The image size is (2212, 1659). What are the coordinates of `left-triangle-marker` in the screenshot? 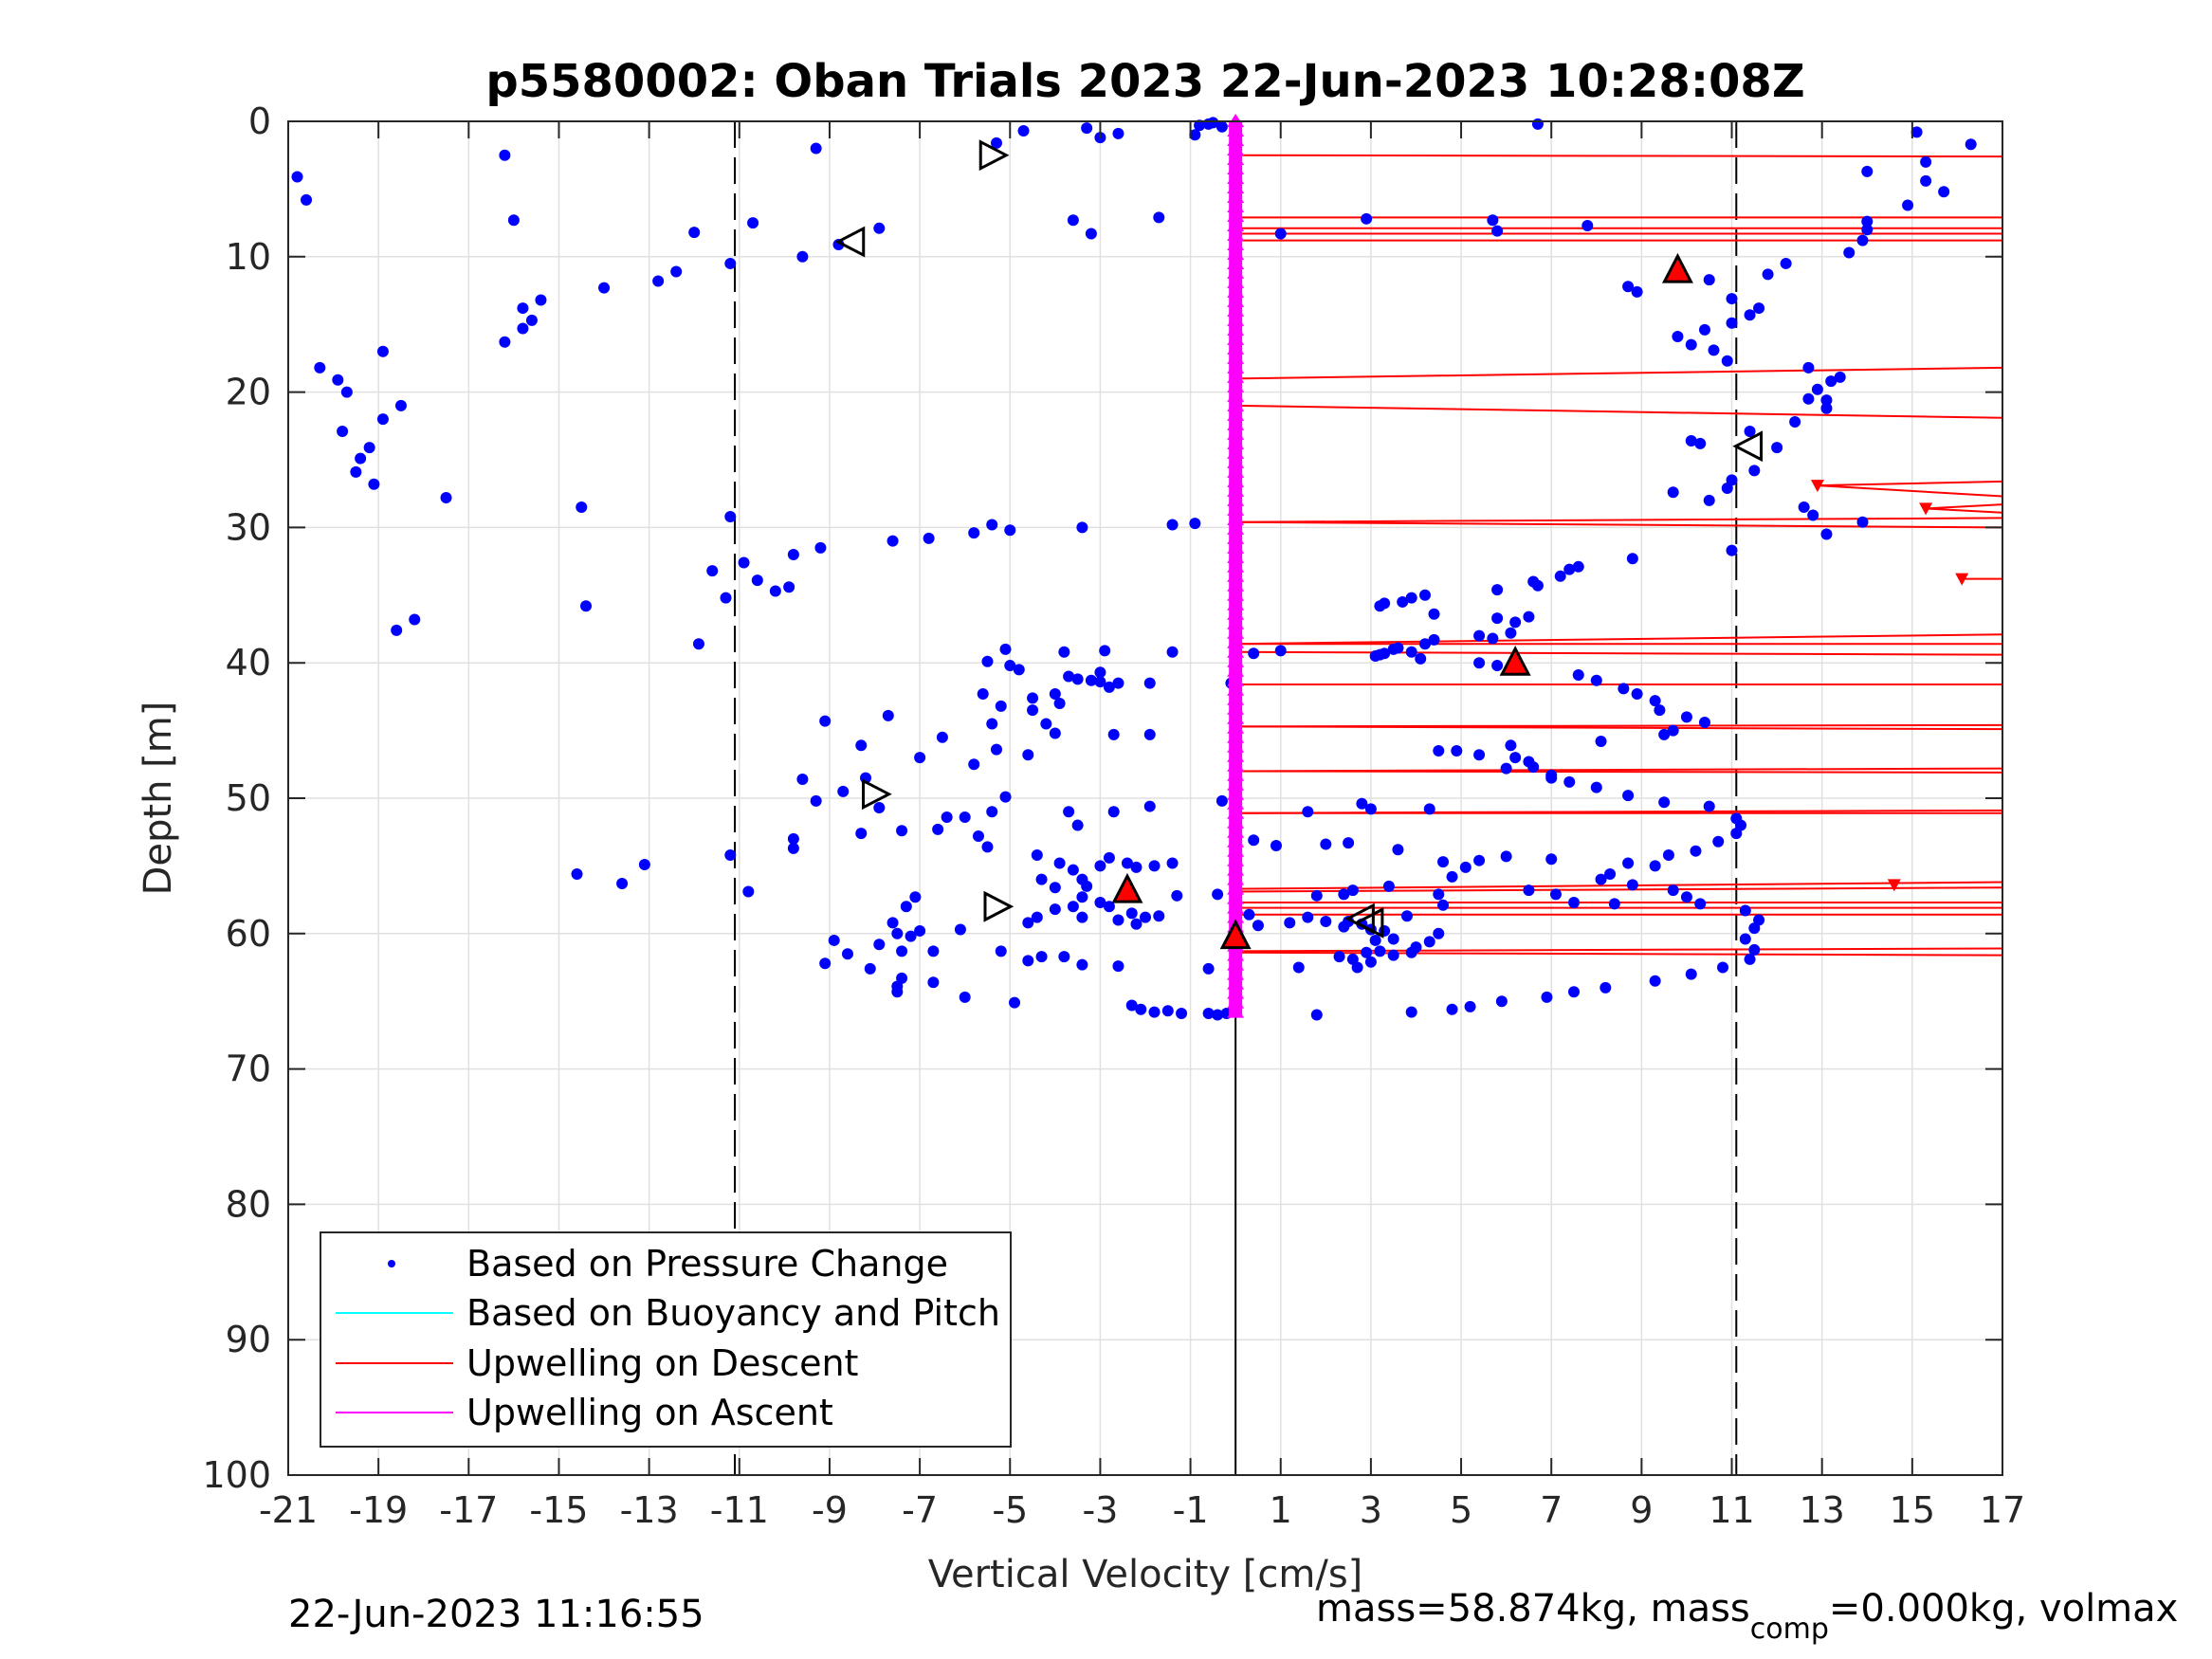 It's located at (1368, 922).